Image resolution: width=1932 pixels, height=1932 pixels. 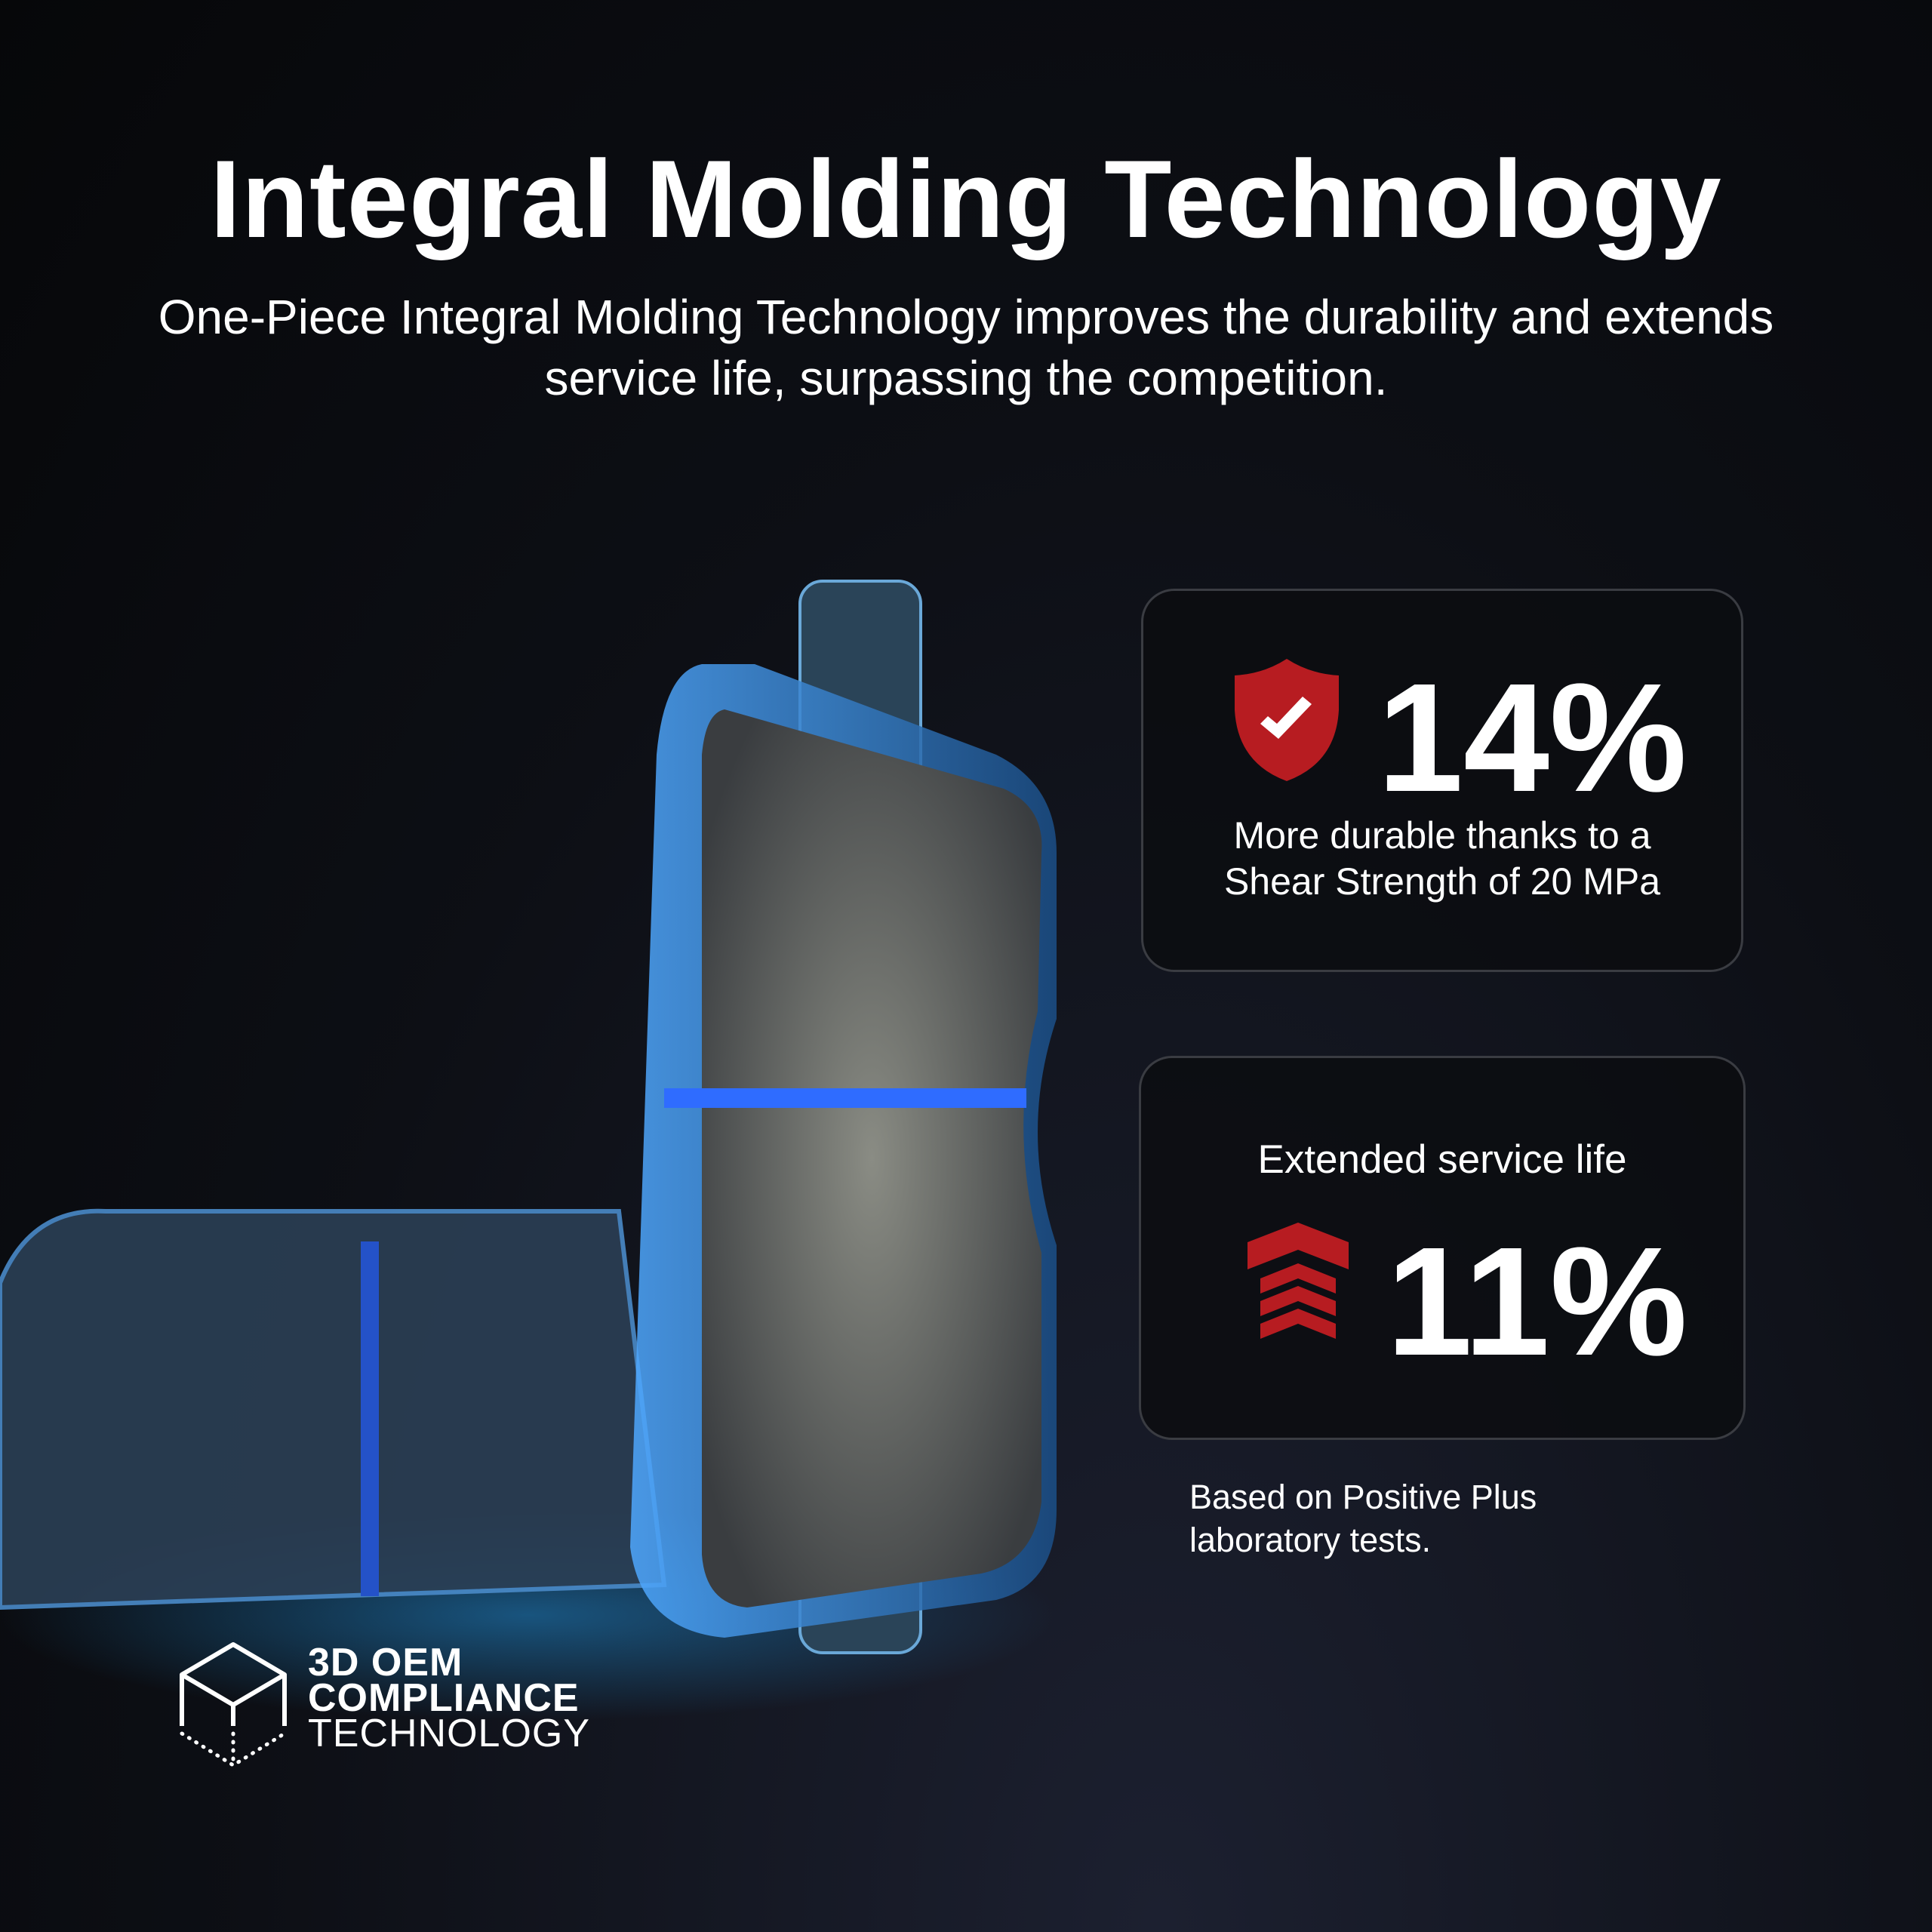 I want to click on service-life-stat-card: Extended service life 11%, so click(x=1442, y=1248).